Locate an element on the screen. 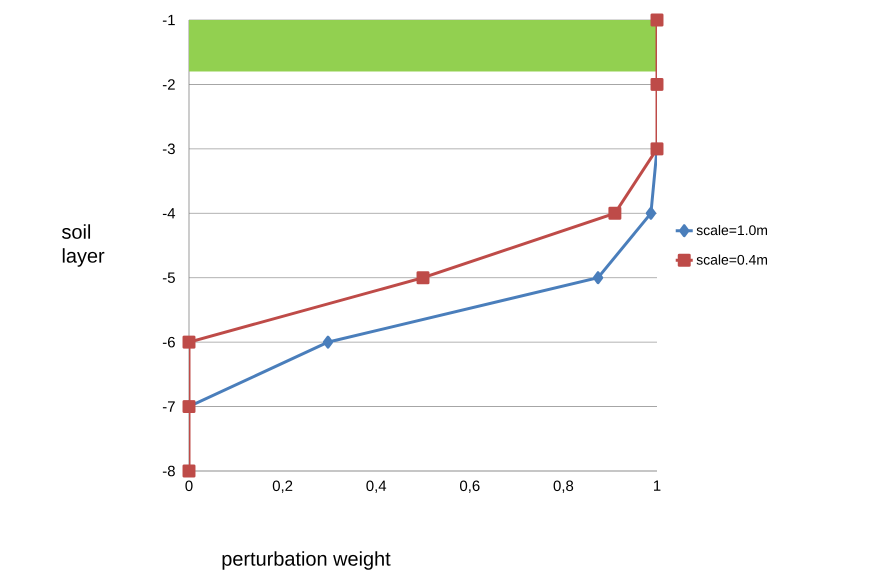 Image resolution: width=888 pixels, height=580 pixels. y-tick-label: -3 is located at coordinates (168, 149).